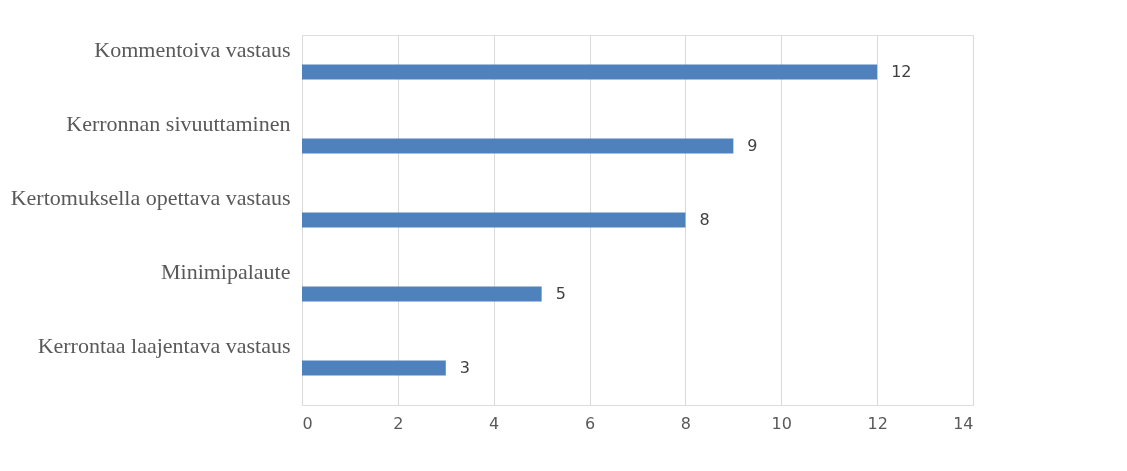 The height and width of the screenshot is (471, 1127). I want to click on x-tick-label: 12, so click(877, 423).